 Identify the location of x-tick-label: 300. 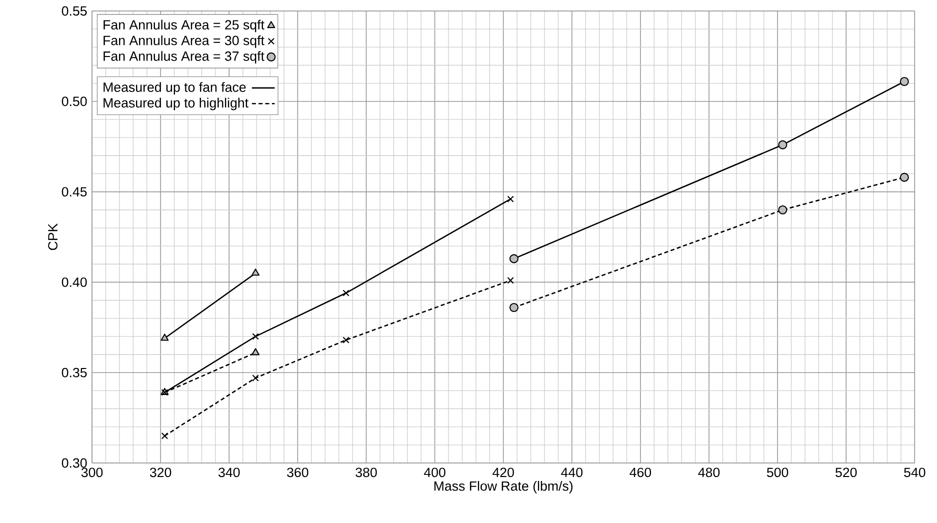
(92, 473).